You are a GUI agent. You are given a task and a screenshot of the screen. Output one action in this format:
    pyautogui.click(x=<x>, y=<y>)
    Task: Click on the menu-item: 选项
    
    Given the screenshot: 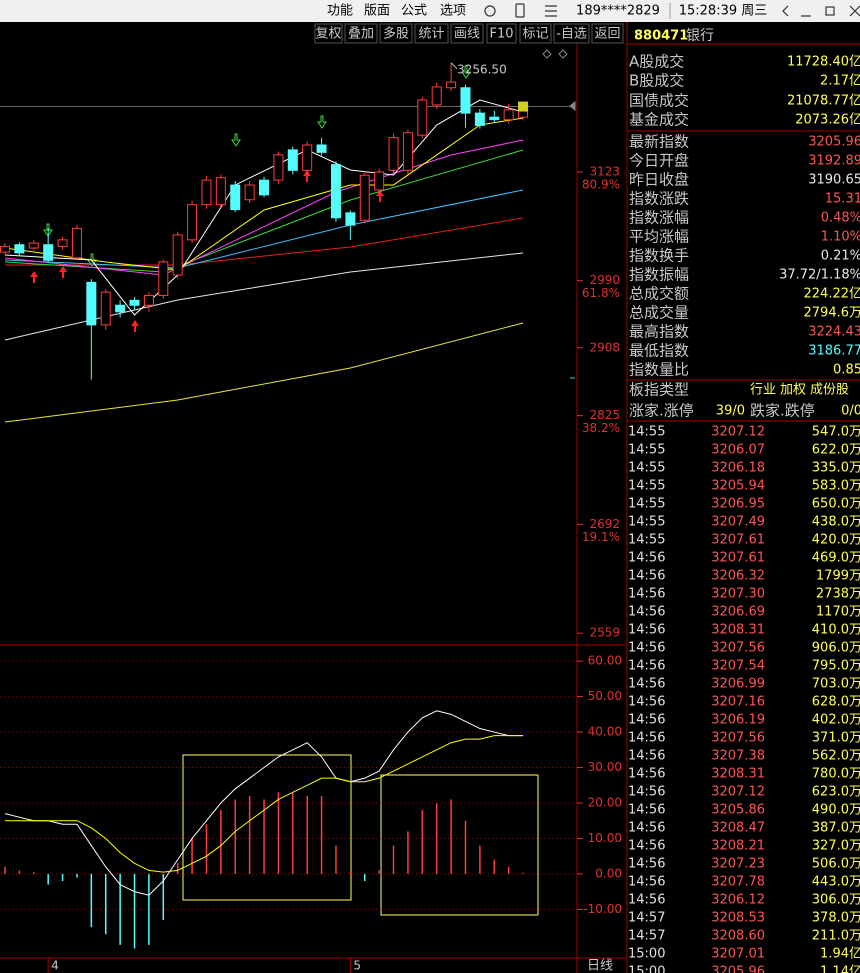 What is the action you would take?
    pyautogui.click(x=453, y=11)
    